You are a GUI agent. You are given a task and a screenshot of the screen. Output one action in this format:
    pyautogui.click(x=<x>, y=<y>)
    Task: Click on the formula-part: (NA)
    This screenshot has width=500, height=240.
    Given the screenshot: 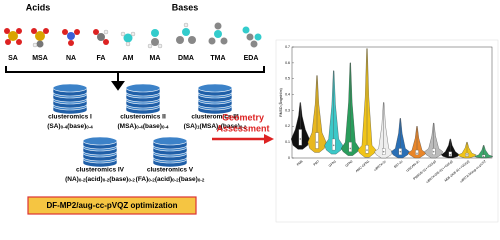 What is the action you would take?
    pyautogui.click(x=72, y=179)
    